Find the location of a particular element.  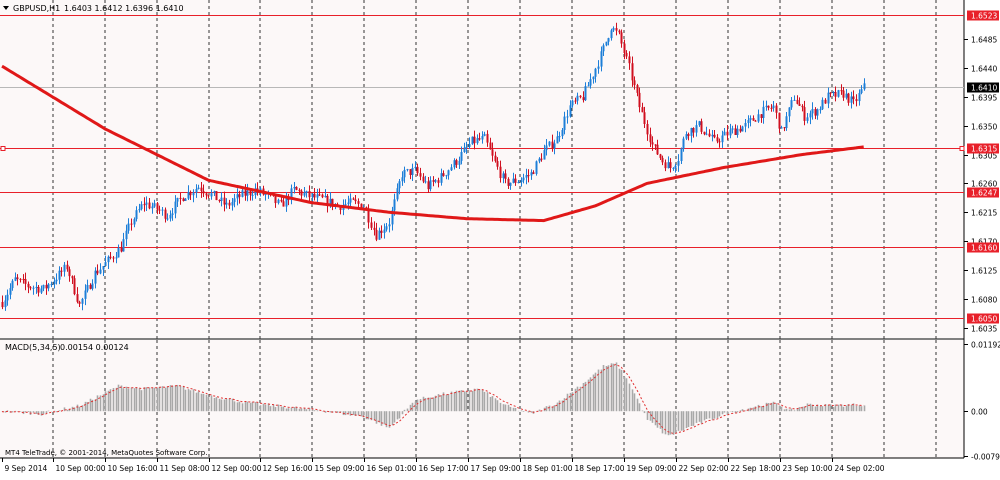

symbol-header: GBPUSD,H1 1.6403 1.6412 1.6396 1.6410 is located at coordinates (93, 8).